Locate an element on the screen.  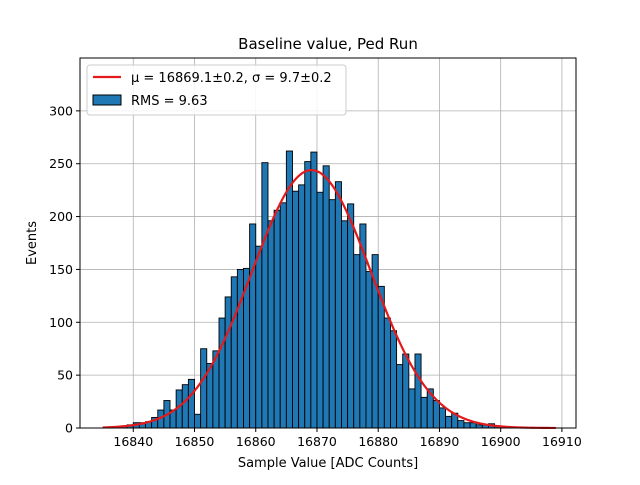
y-axis-label: Events is located at coordinates (32, 243).